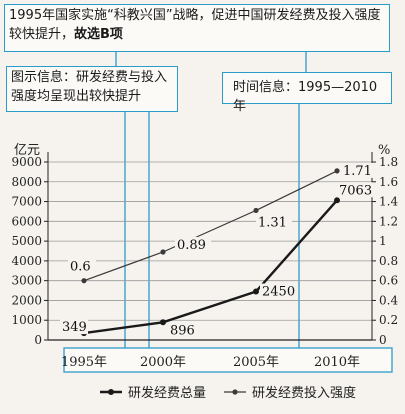 The image size is (405, 414). What do you see at coordinates (388, 221) in the screenshot?
I see `right-tick-label: 1.2` at bounding box center [388, 221].